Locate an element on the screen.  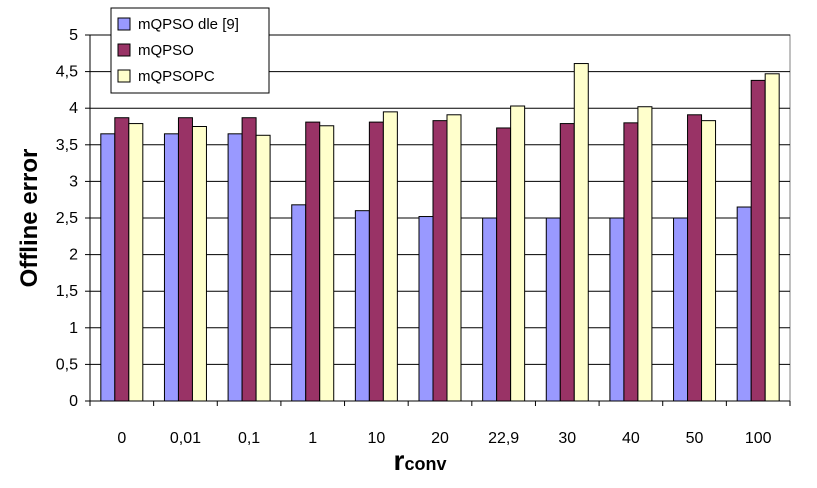
legend-label: mQPSO dle [9] is located at coordinates (188, 24).